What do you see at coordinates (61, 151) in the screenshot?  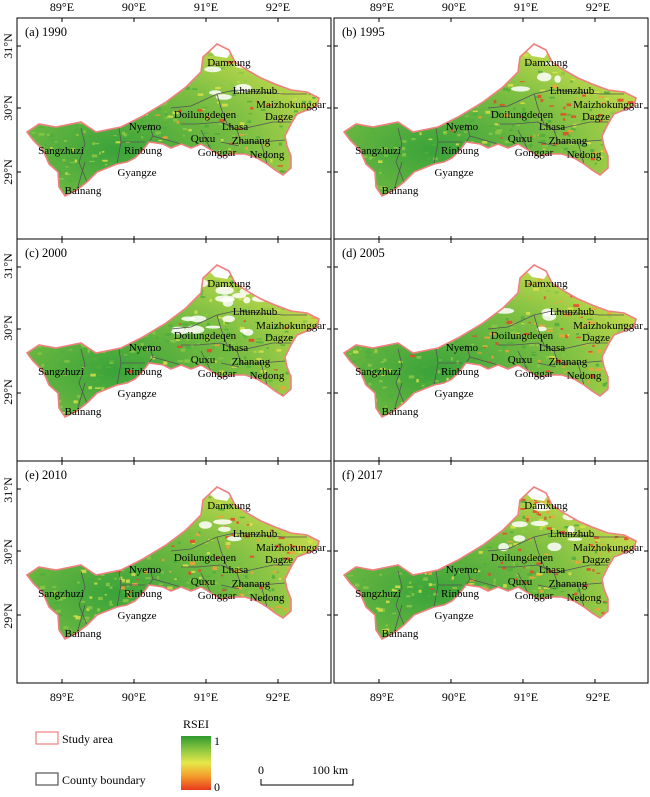 I see `county-label: Sangzhuzi` at bounding box center [61, 151].